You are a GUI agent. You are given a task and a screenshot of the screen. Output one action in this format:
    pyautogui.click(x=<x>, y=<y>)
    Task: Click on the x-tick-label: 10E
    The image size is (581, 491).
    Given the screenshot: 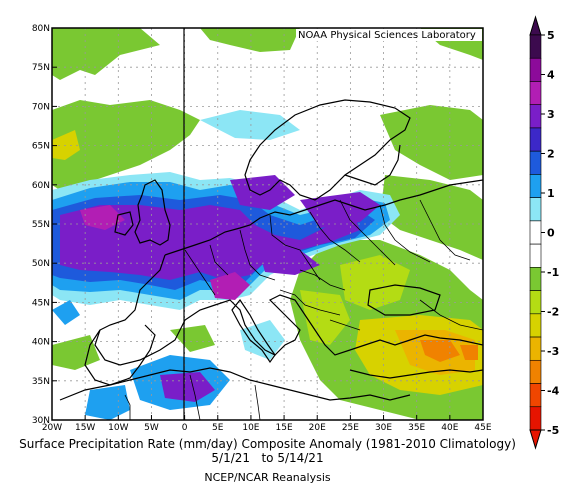 What is the action you would take?
    pyautogui.click(x=250, y=428)
    